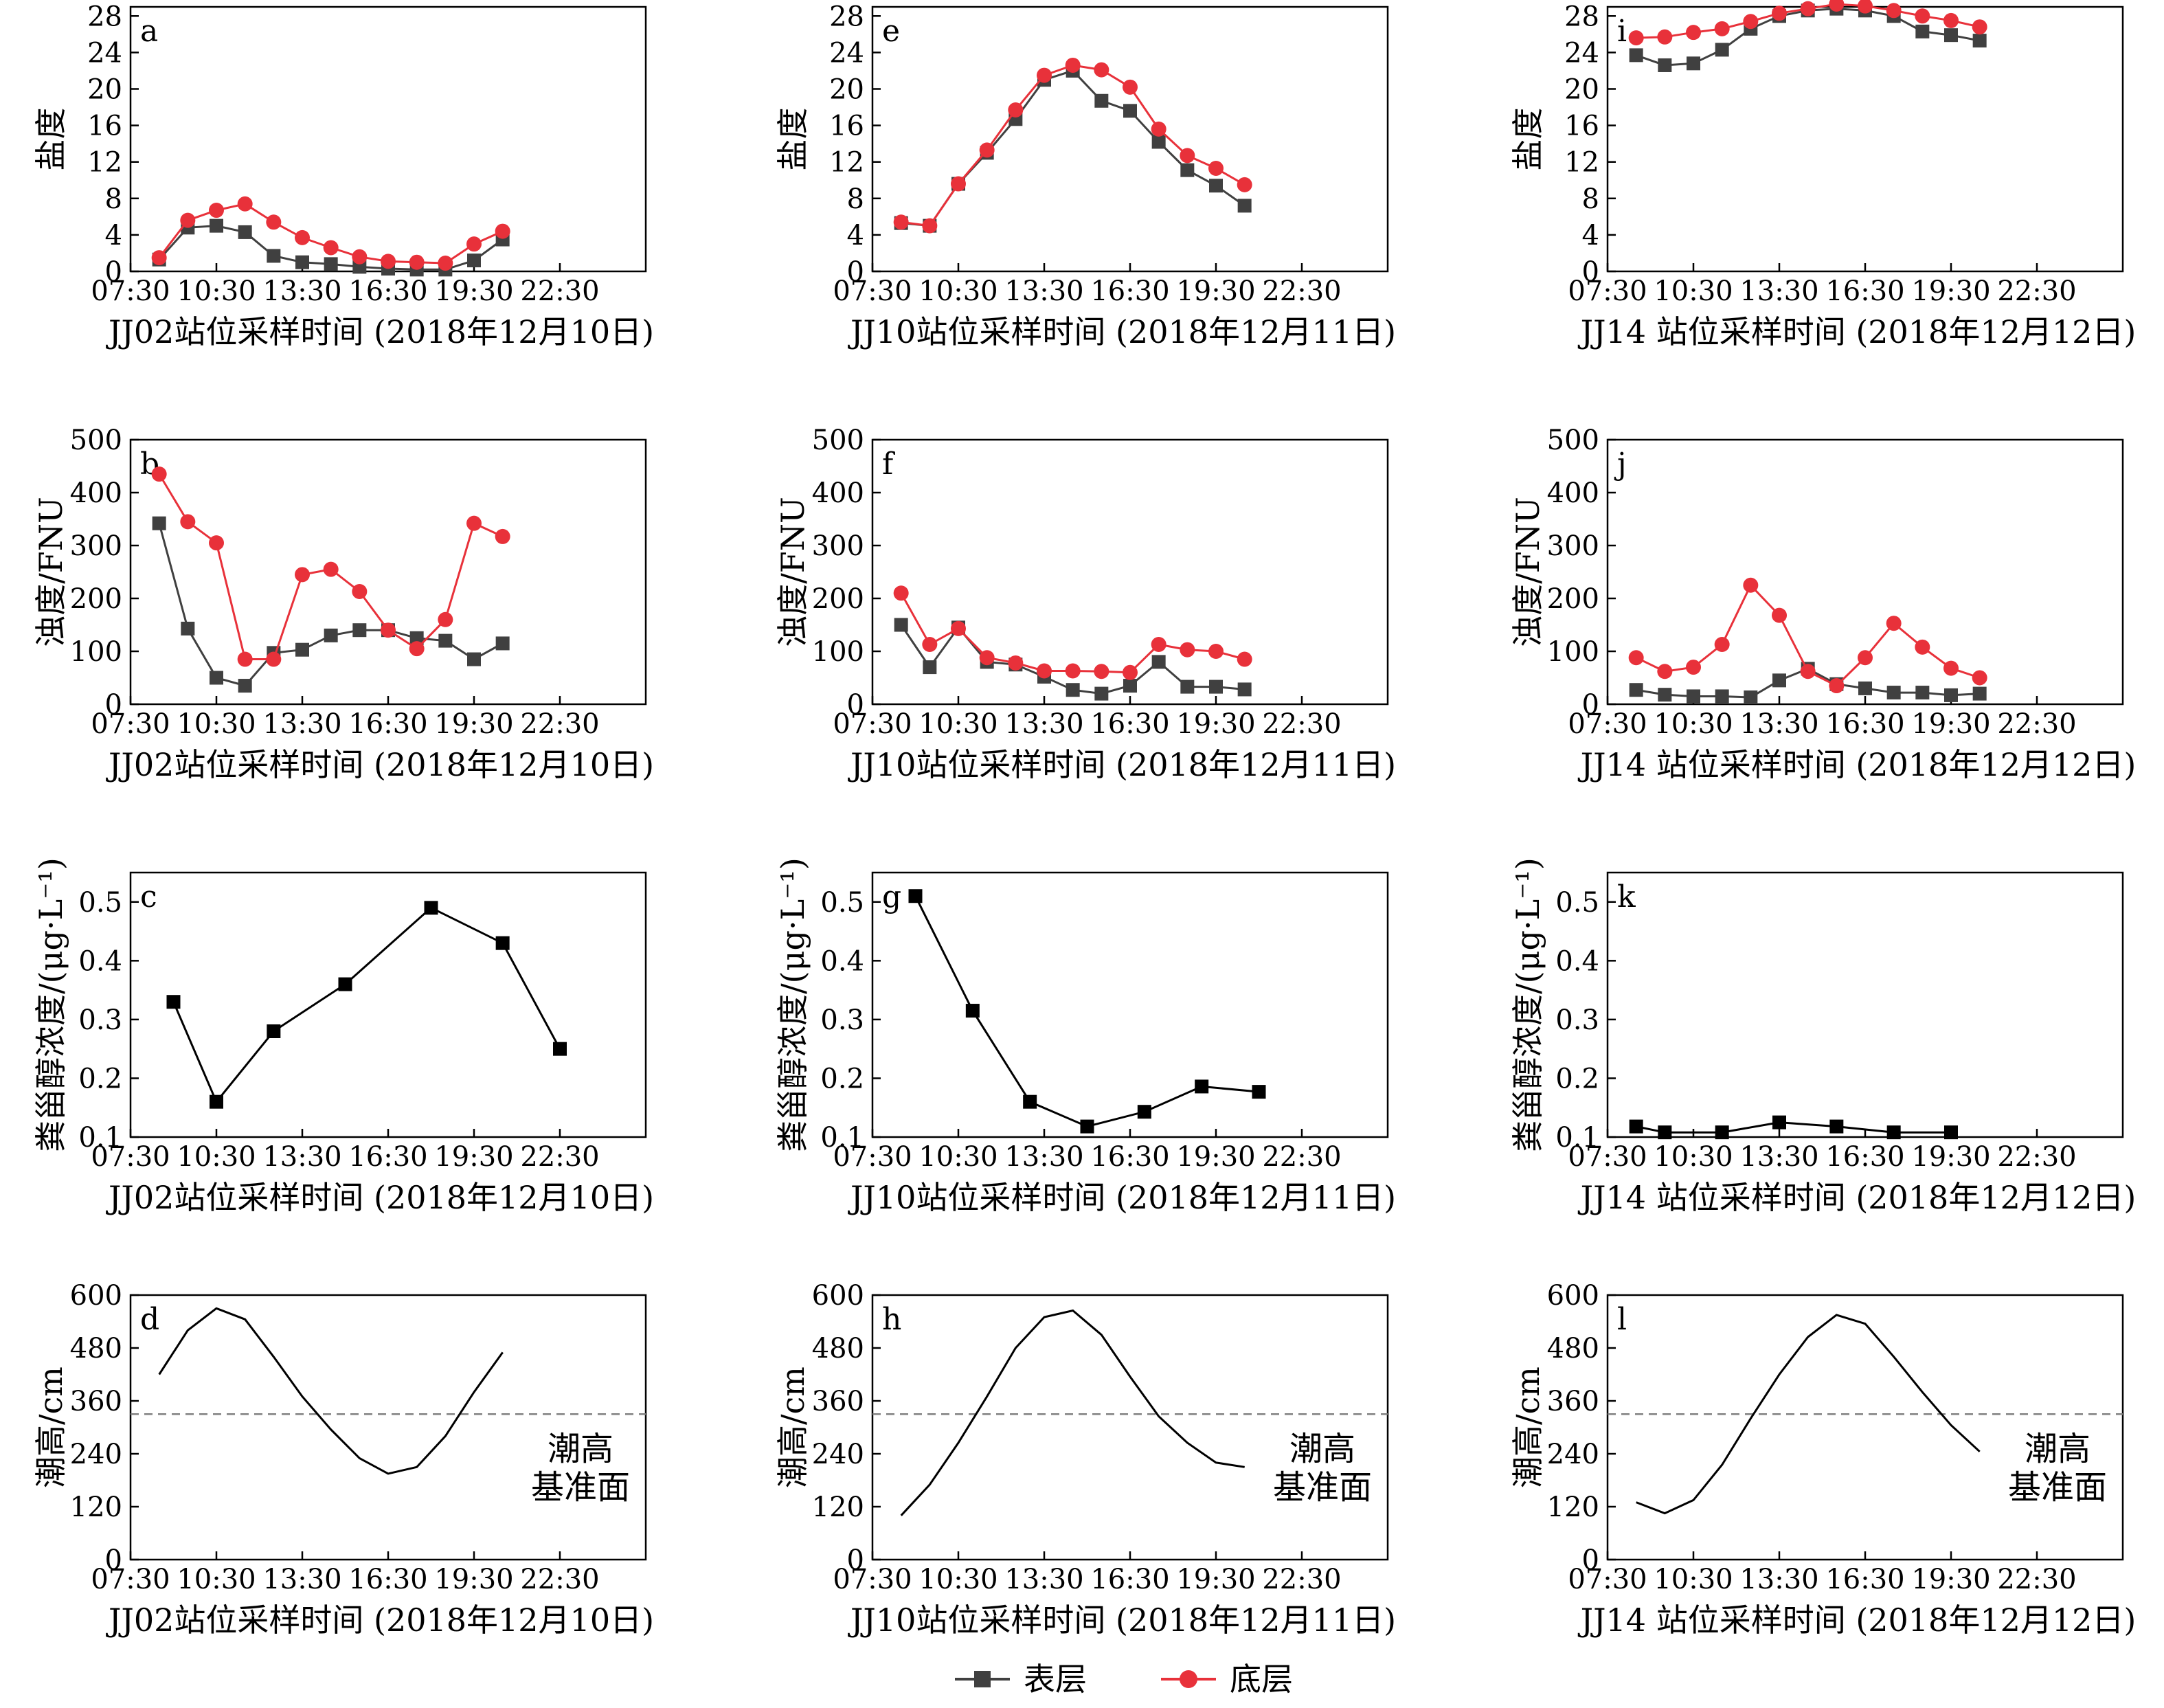 Image resolution: width=2164 pixels, height=1708 pixels. What do you see at coordinates (1865, 1427) in the screenshot?
I see `plot-frame` at bounding box center [1865, 1427].